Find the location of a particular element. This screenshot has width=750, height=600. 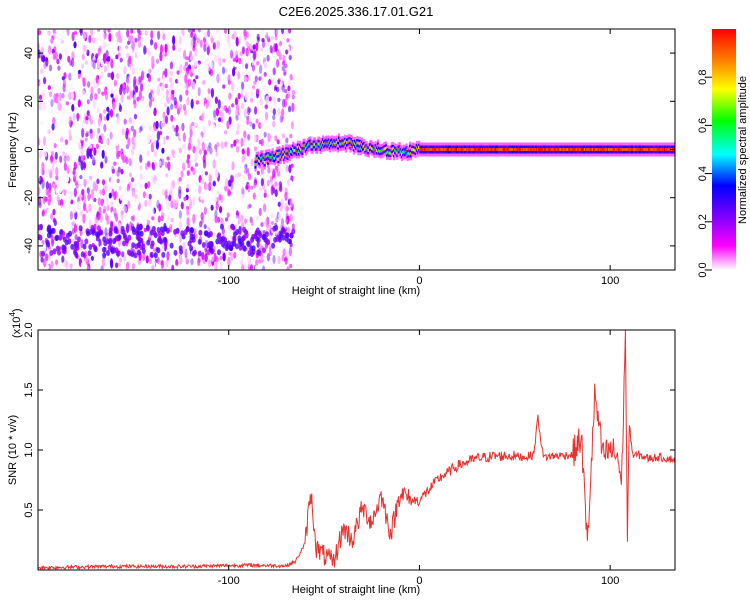

spectrogram-x-tick-label: 100 is located at coordinates (610, 281).